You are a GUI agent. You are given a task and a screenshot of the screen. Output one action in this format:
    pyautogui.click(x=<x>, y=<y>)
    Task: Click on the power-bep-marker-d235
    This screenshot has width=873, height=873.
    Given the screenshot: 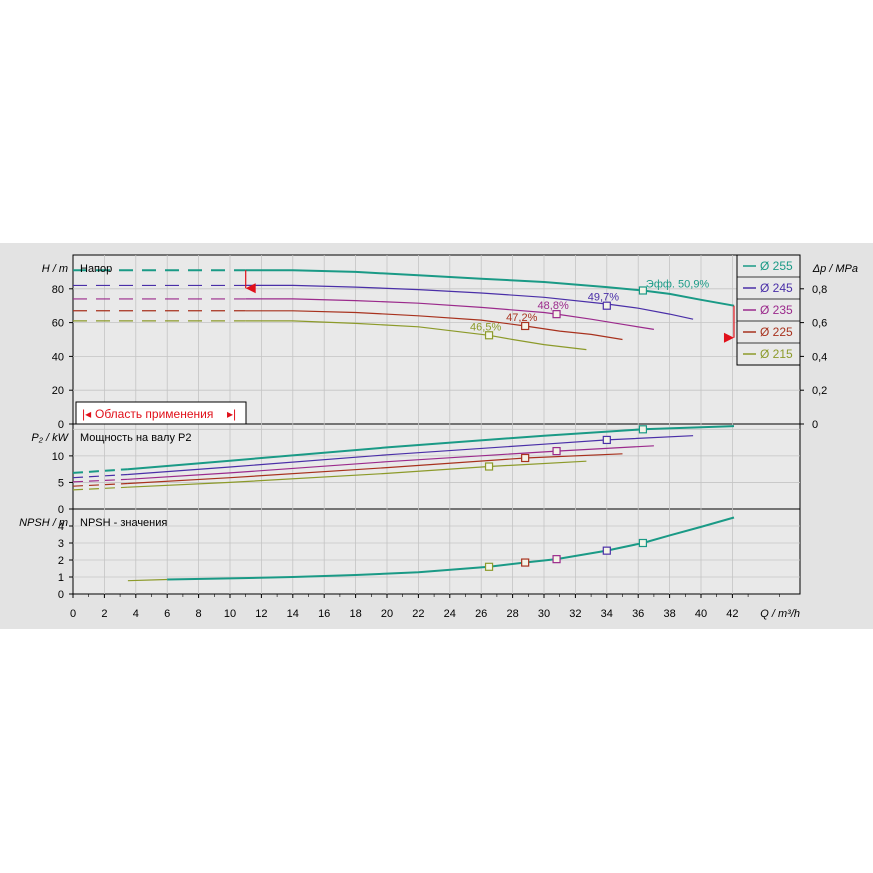 What is the action you would take?
    pyautogui.click(x=556, y=451)
    